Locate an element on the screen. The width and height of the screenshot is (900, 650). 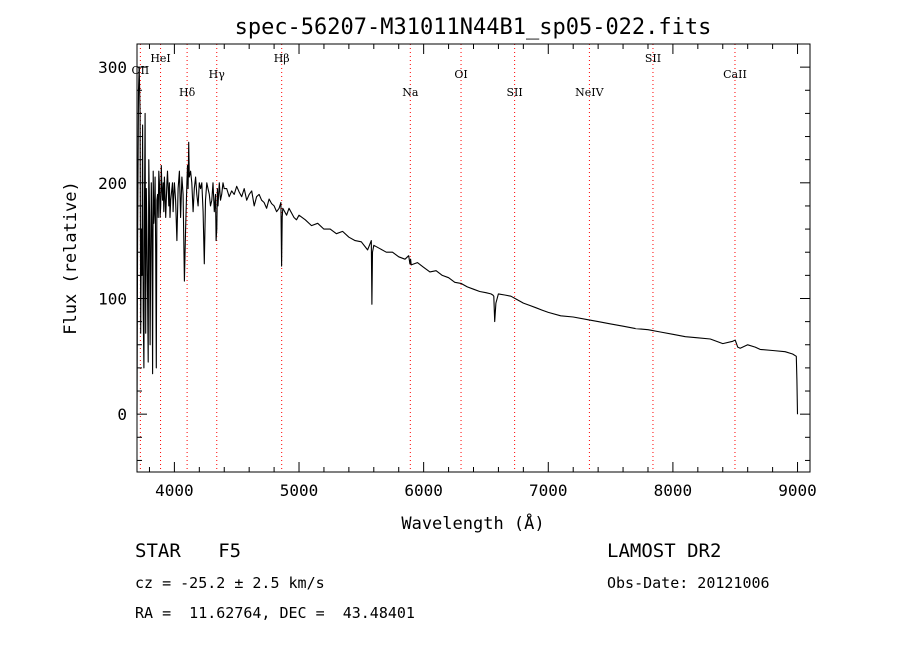
x-tick-label: 8000 is located at coordinates (673, 490).